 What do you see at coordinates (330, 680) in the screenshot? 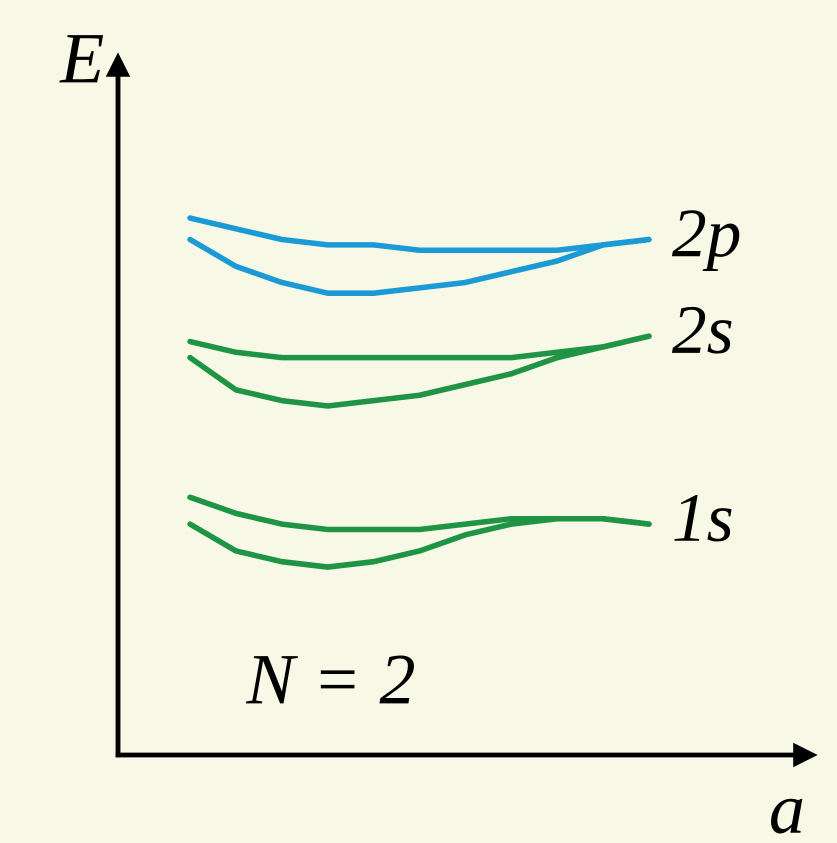
I see `annotation: N = 2` at bounding box center [330, 680].